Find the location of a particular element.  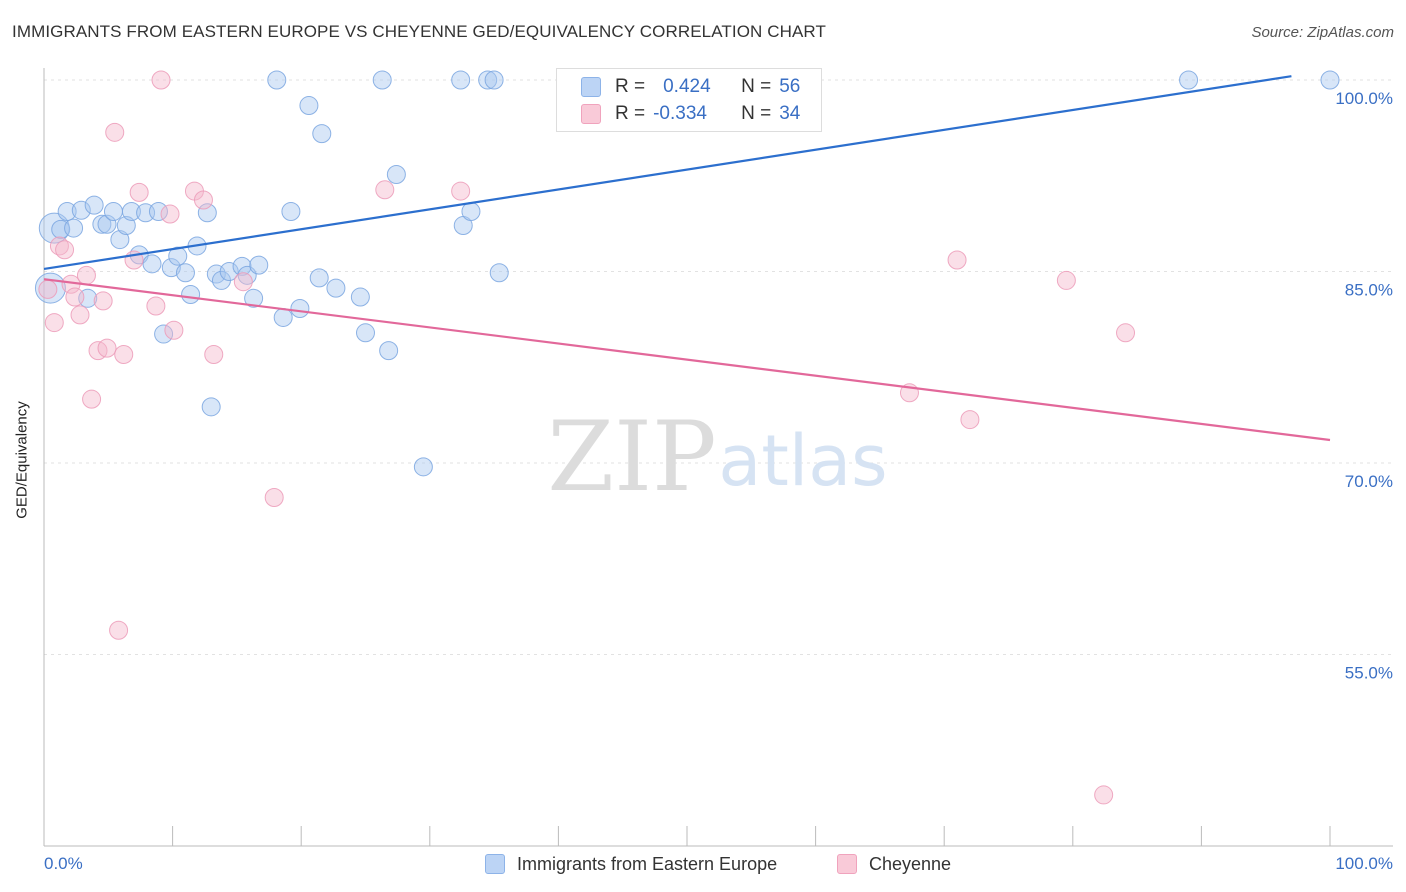

legend-row-cheyenne: R = -0.334 N = 34 is located at coordinates (690, 114).